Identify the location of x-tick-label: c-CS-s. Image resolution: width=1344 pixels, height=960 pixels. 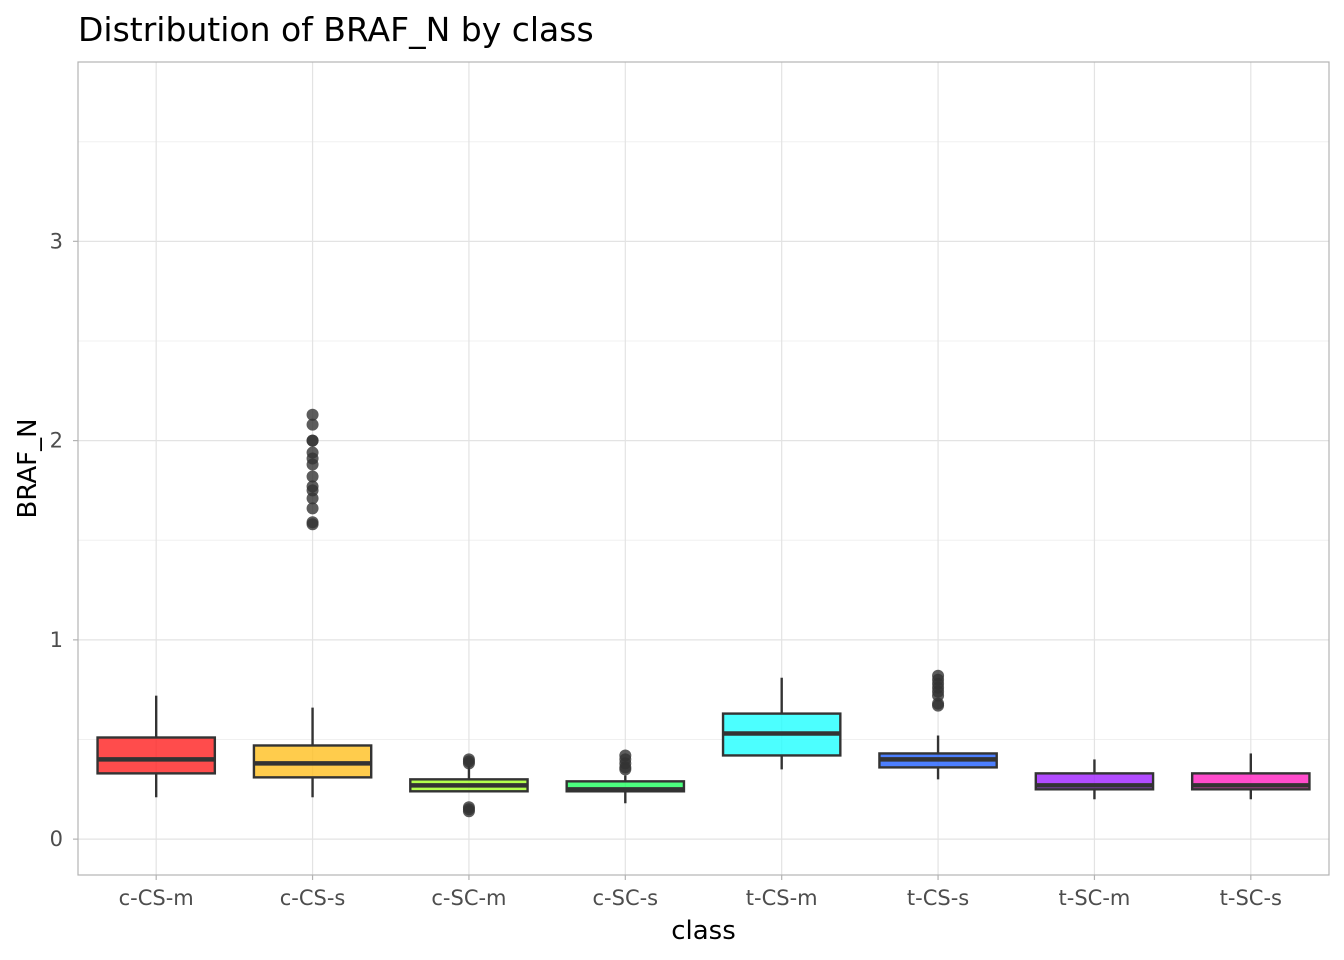
(313, 898).